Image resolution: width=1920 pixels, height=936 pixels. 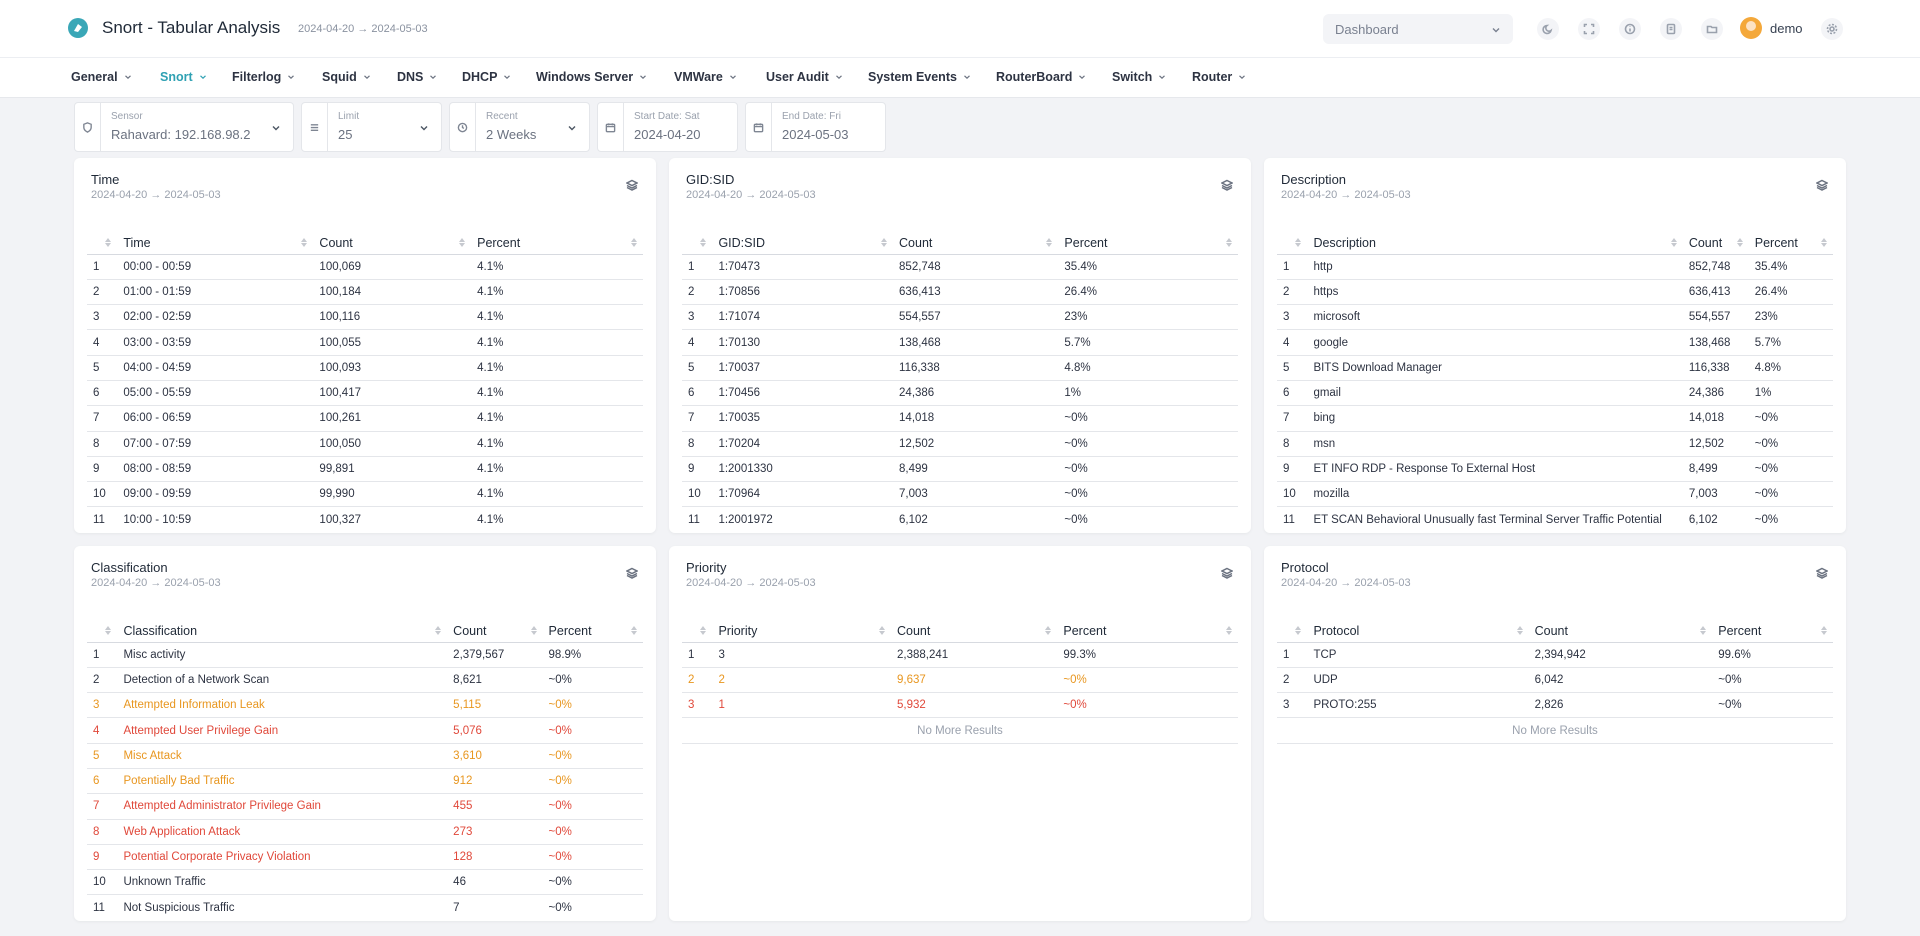 I want to click on table-row: 10 Unknown Traffic 46 ~0%, so click(x=365, y=882).